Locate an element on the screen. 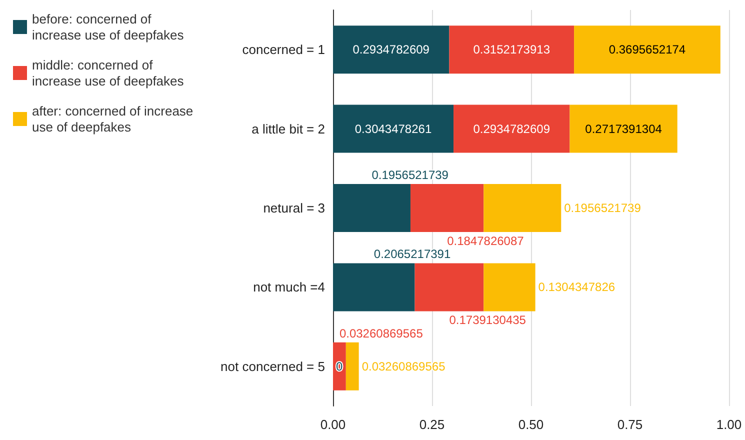 Image resolution: width=745 pixels, height=440 pixels. data-label: 0.1847826087 is located at coordinates (485, 241).